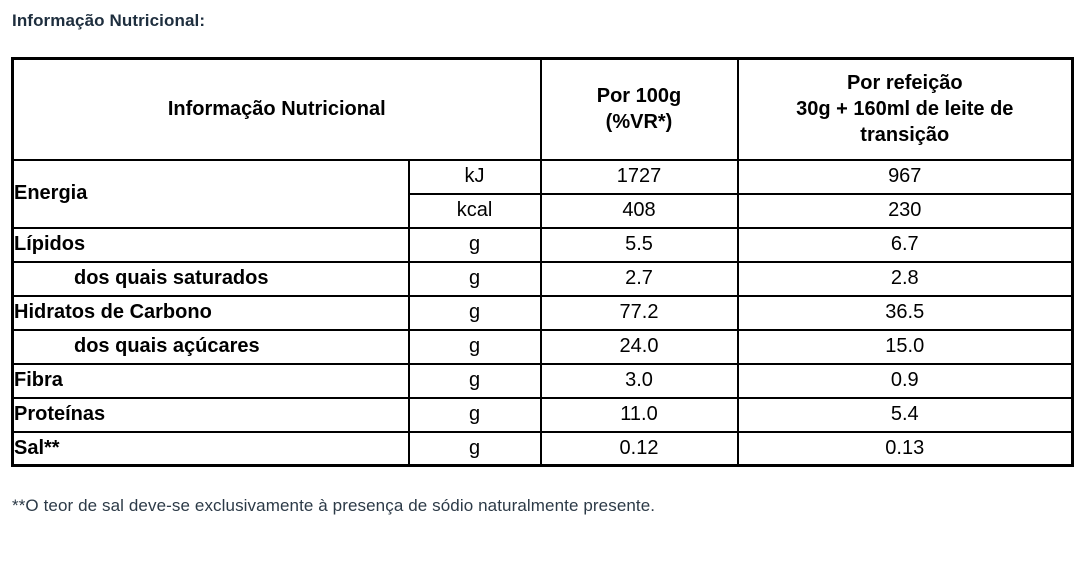 The height and width of the screenshot is (568, 1091). What do you see at coordinates (639, 414) in the screenshot?
I see `value-per-100g: 11.0` at bounding box center [639, 414].